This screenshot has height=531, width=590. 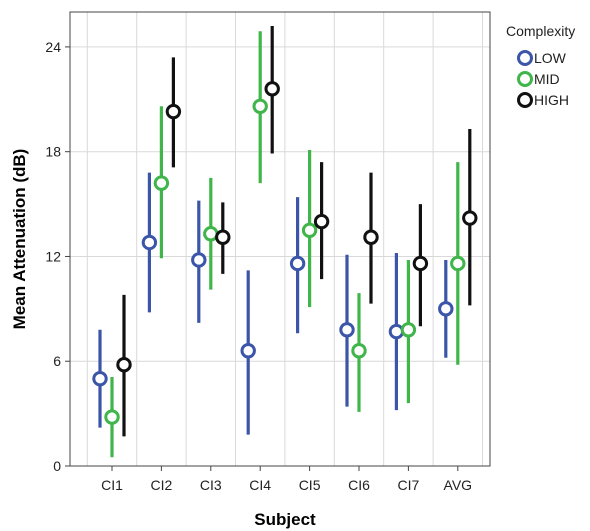 What do you see at coordinates (540, 31) in the screenshot?
I see `legend-title: Complexity` at bounding box center [540, 31].